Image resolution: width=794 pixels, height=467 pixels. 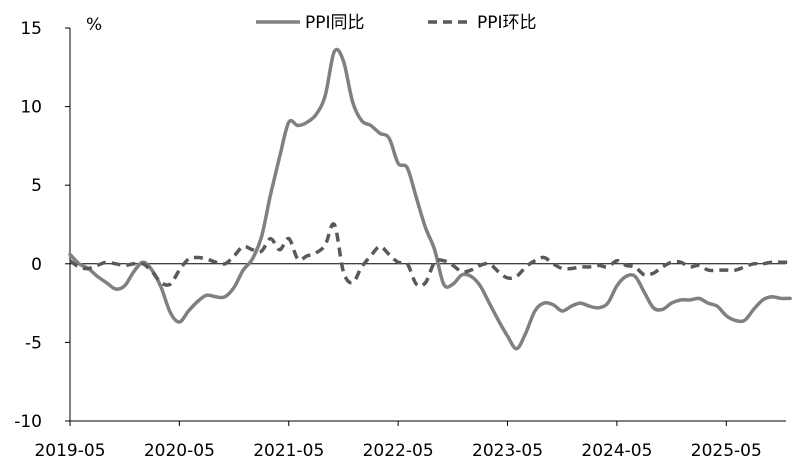 I want to click on y-tick-label: 15, so click(x=31, y=29).